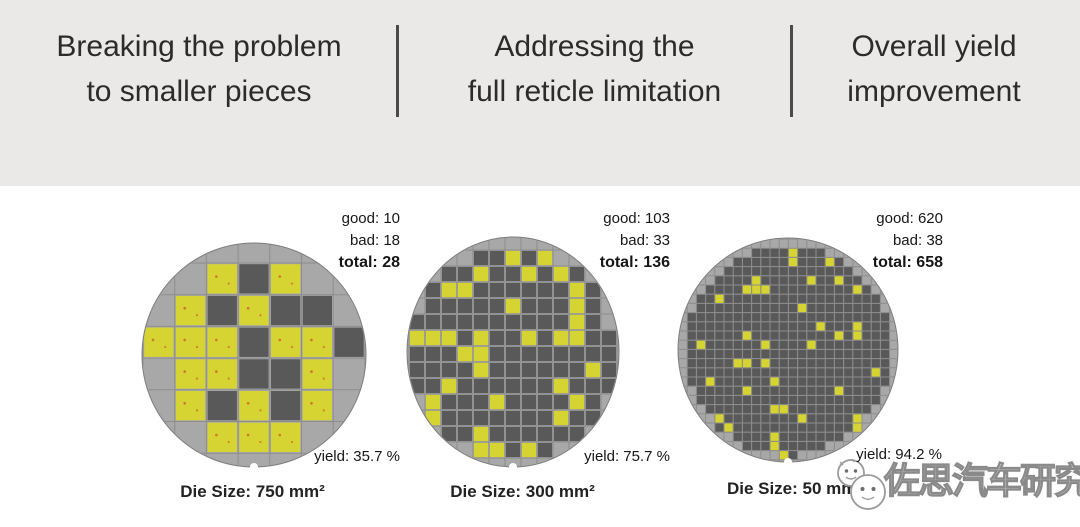  I want to click on header-3-line1: Overall yield, so click(934, 46).